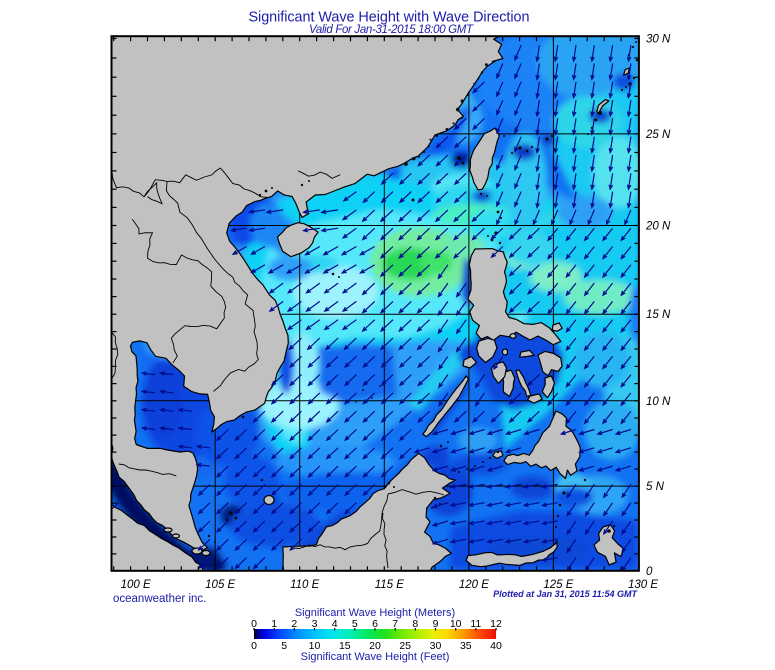 The image size is (775, 670). What do you see at coordinates (375, 657) in the screenshot?
I see `svg-text: Significant Wave Height (Feet)` at bounding box center [375, 657].